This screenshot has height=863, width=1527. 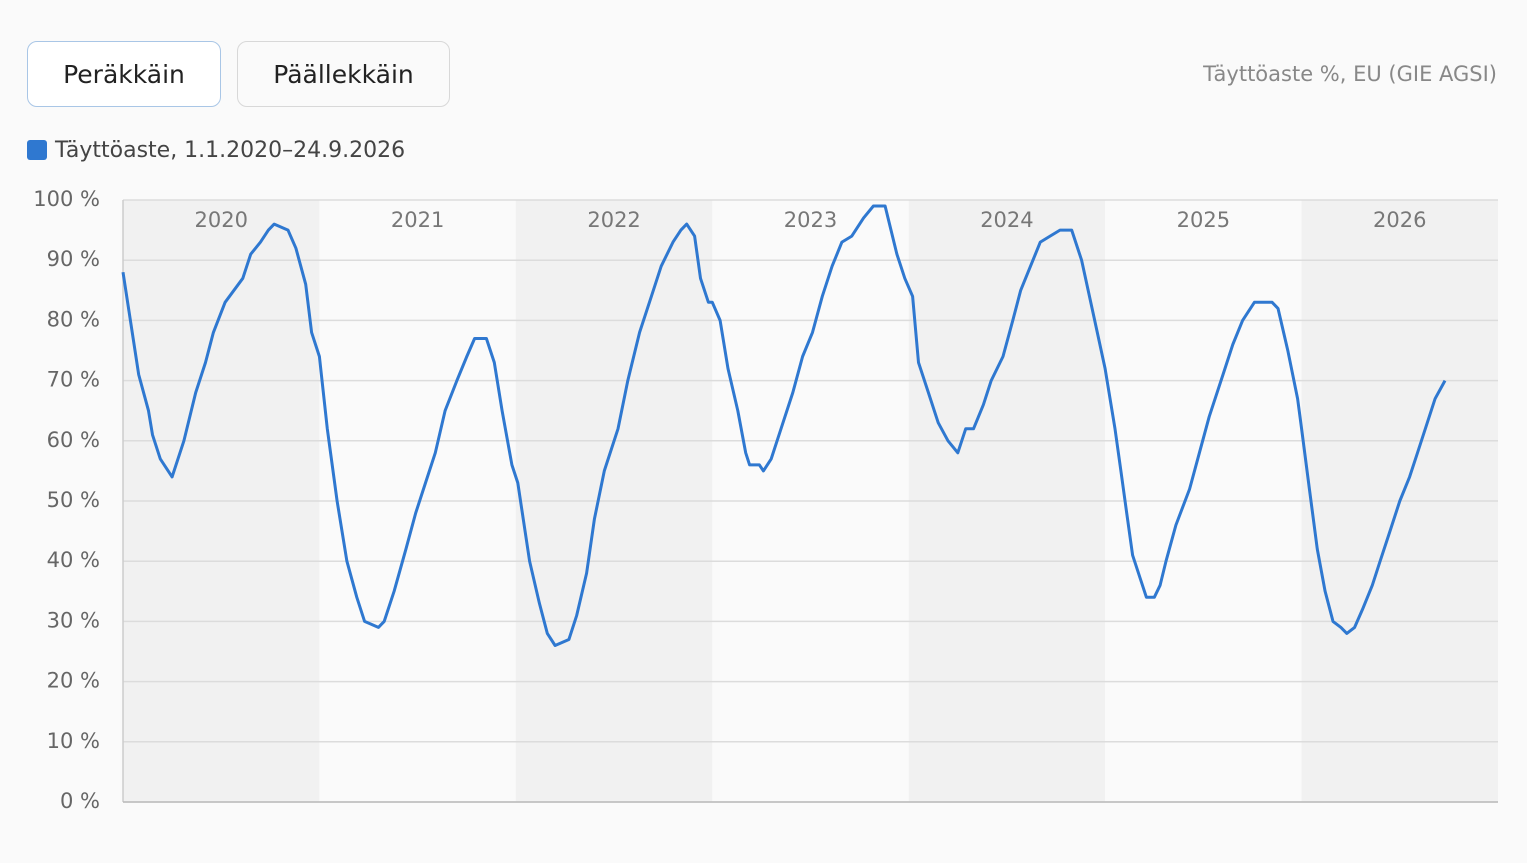 What do you see at coordinates (80, 801) in the screenshot?
I see `y-tick-label: 0 %` at bounding box center [80, 801].